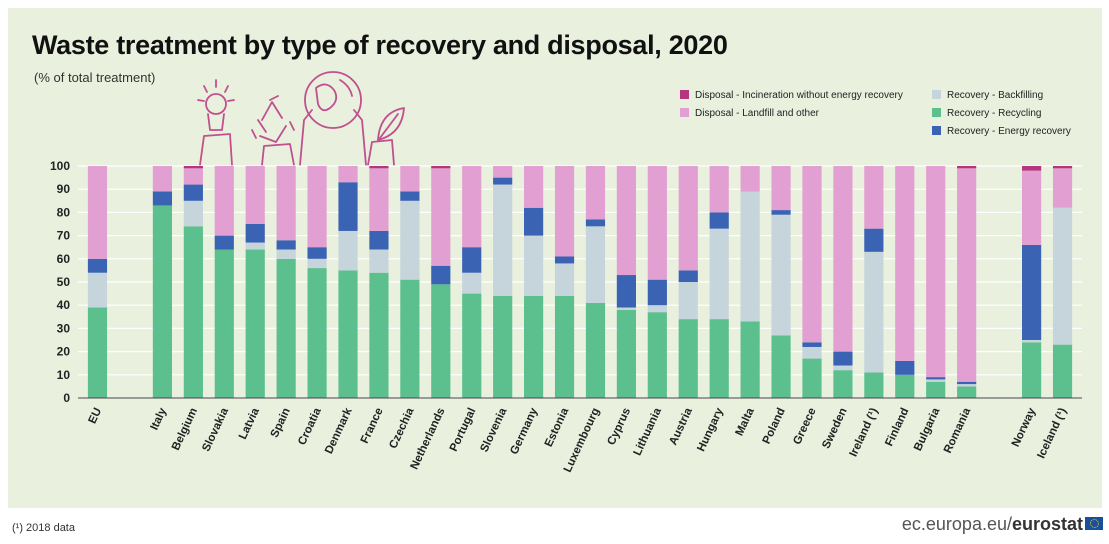  I want to click on y-tick-label: 30, so click(64, 328).